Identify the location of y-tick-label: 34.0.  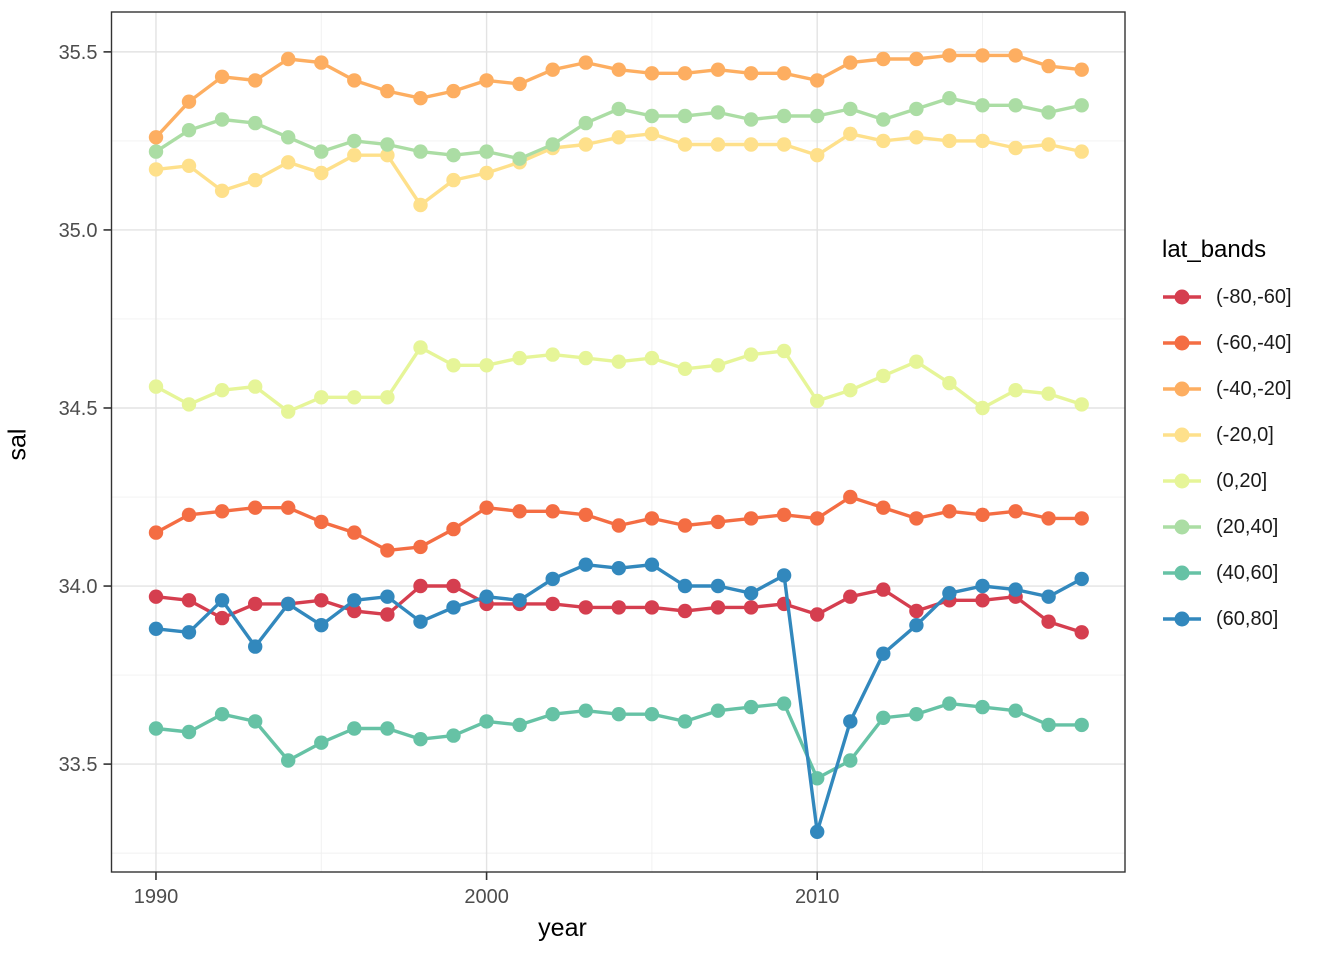
(78, 587).